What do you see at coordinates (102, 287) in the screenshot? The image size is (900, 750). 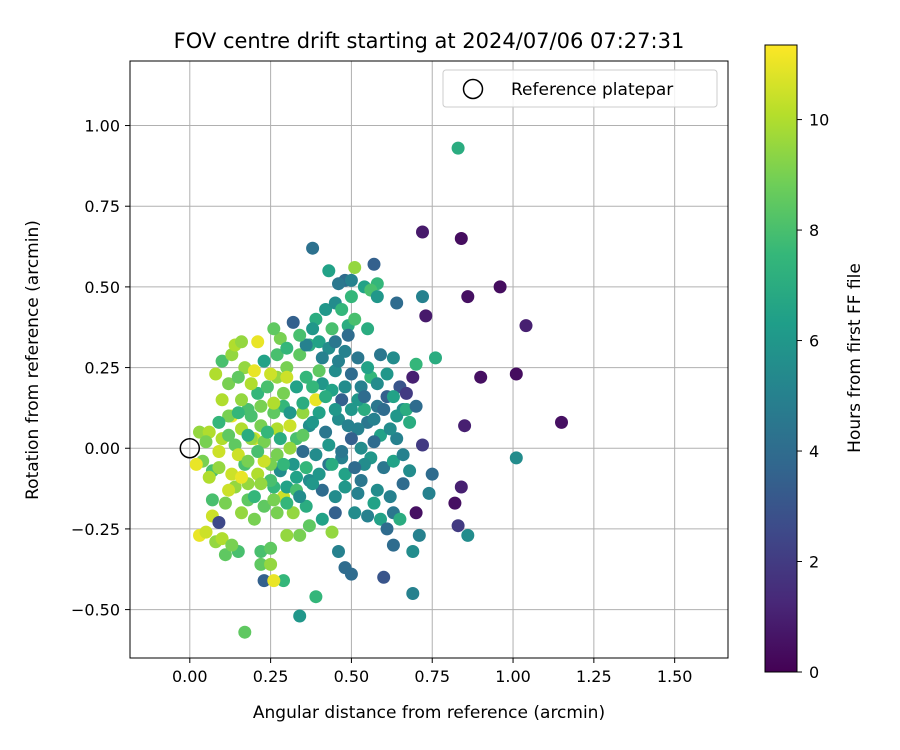 I see `y-tick-label: 0.50` at bounding box center [102, 287].